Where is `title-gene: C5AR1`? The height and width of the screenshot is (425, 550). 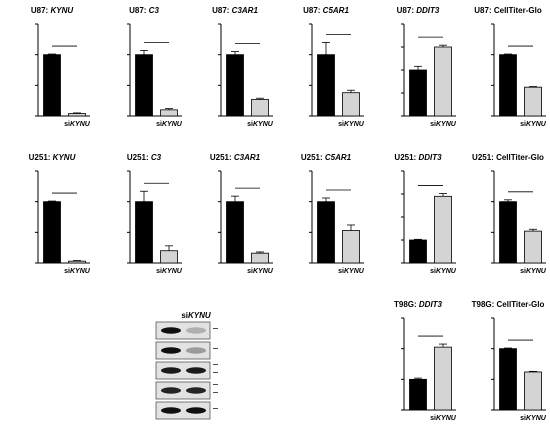
title-gene: C5AR1 is located at coordinates (336, 10).